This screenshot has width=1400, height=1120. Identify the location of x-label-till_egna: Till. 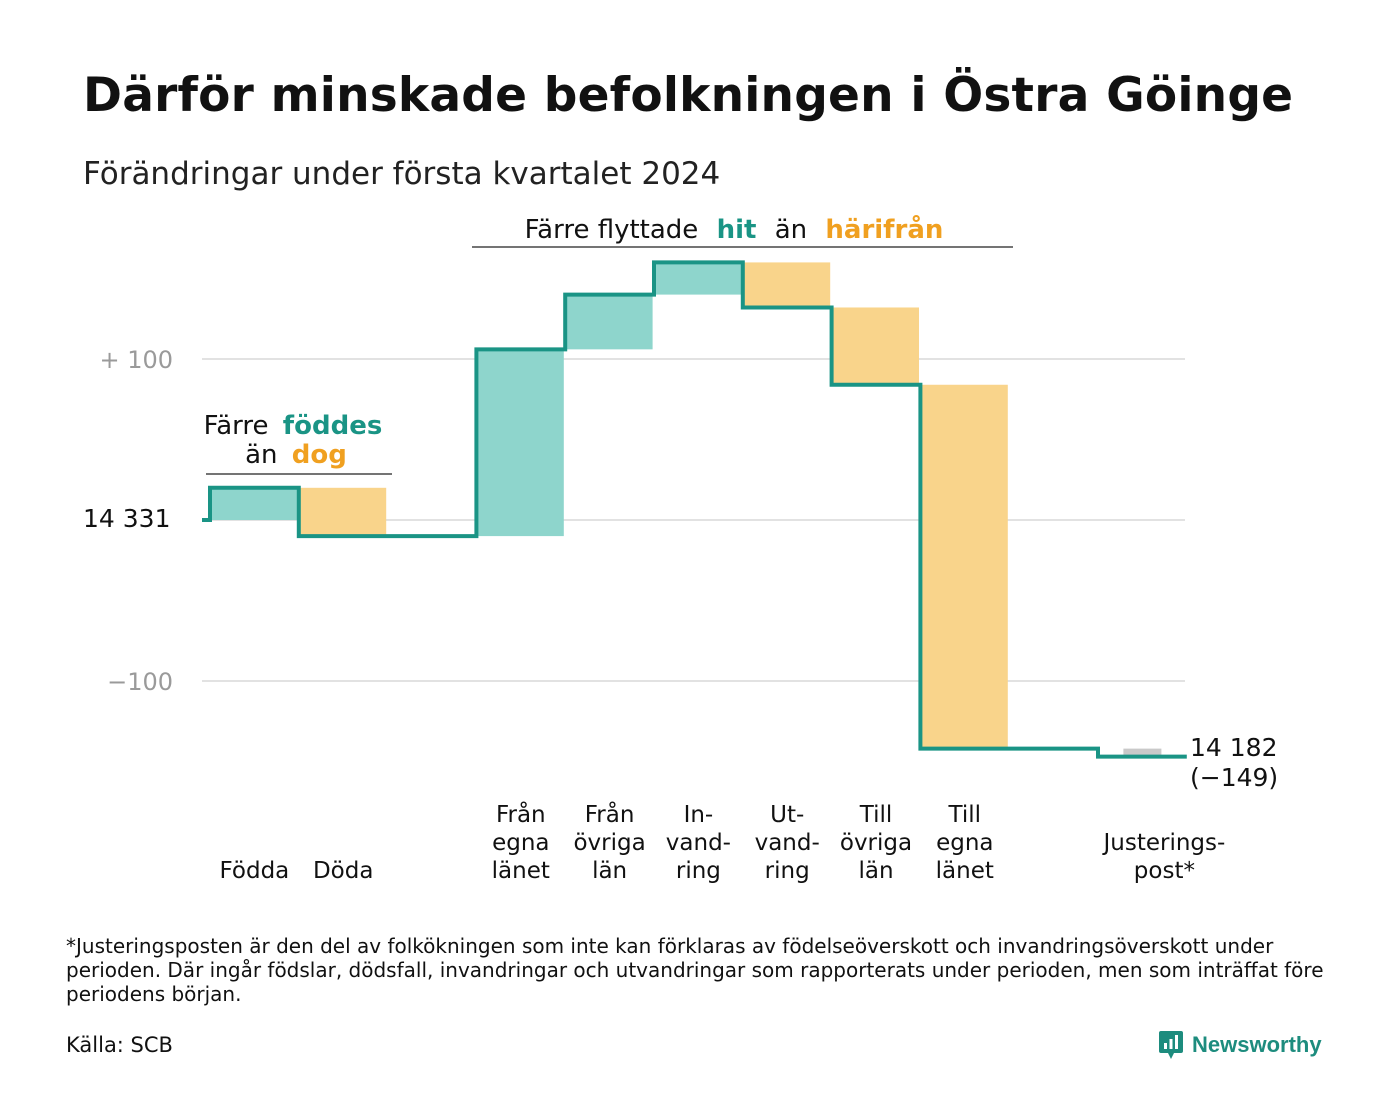
(965, 815).